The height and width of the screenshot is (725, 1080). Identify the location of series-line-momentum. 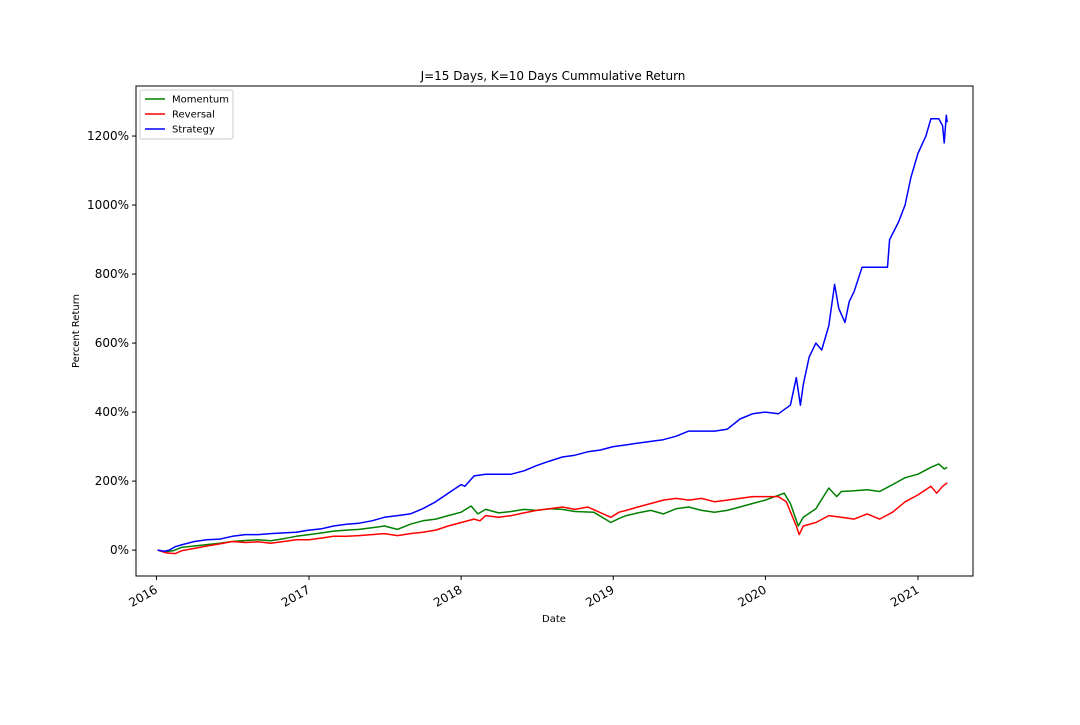
(552, 508).